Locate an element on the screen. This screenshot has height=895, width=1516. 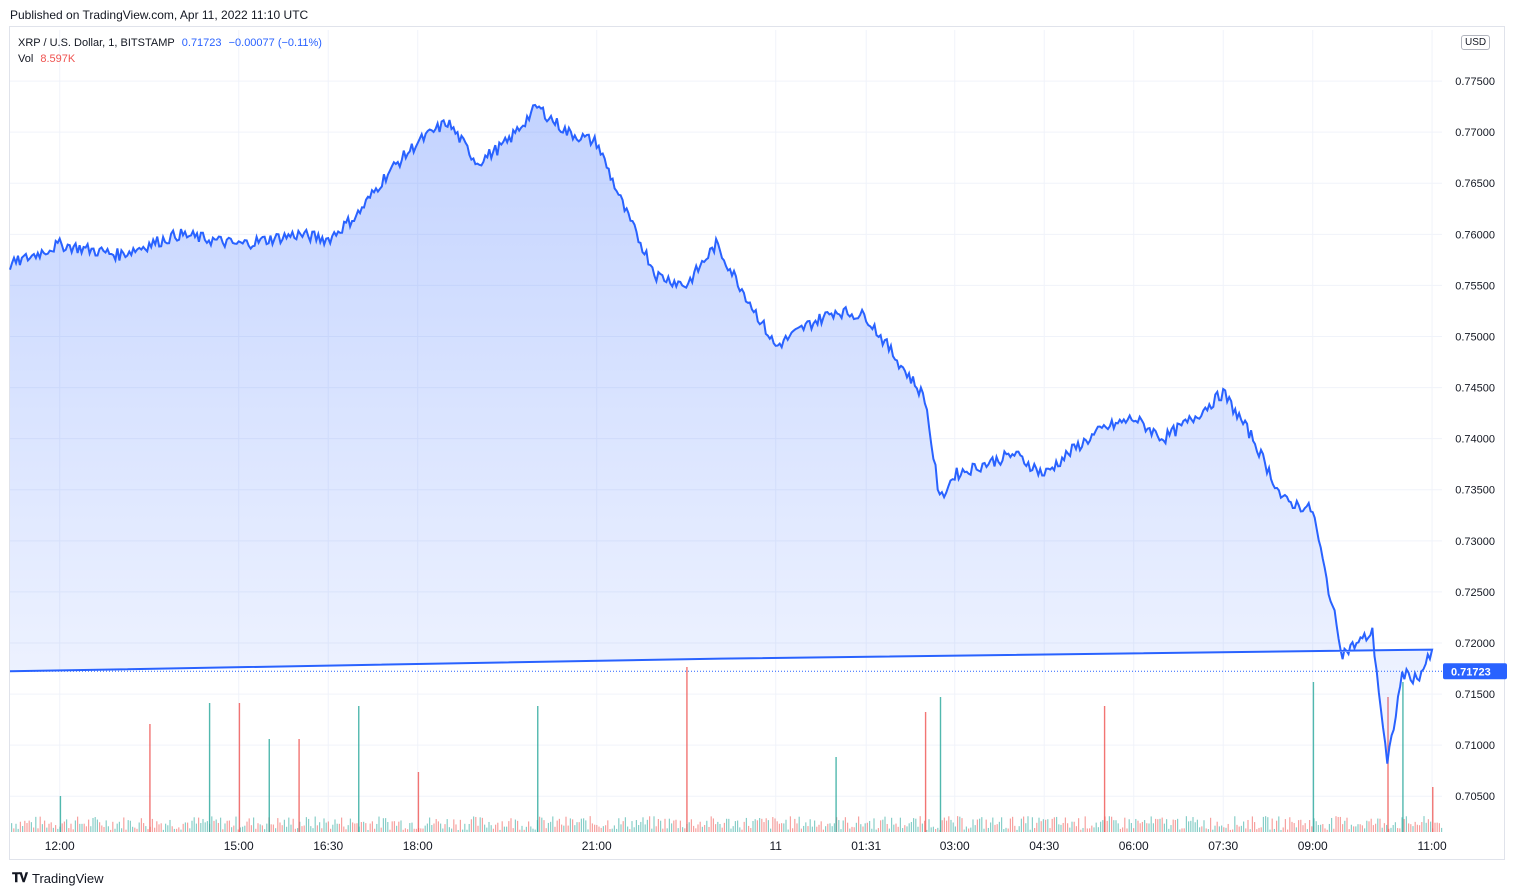
symbol-label: XRP / U.S. Dollar, 1, BITSTAMP is located at coordinates (96, 43).